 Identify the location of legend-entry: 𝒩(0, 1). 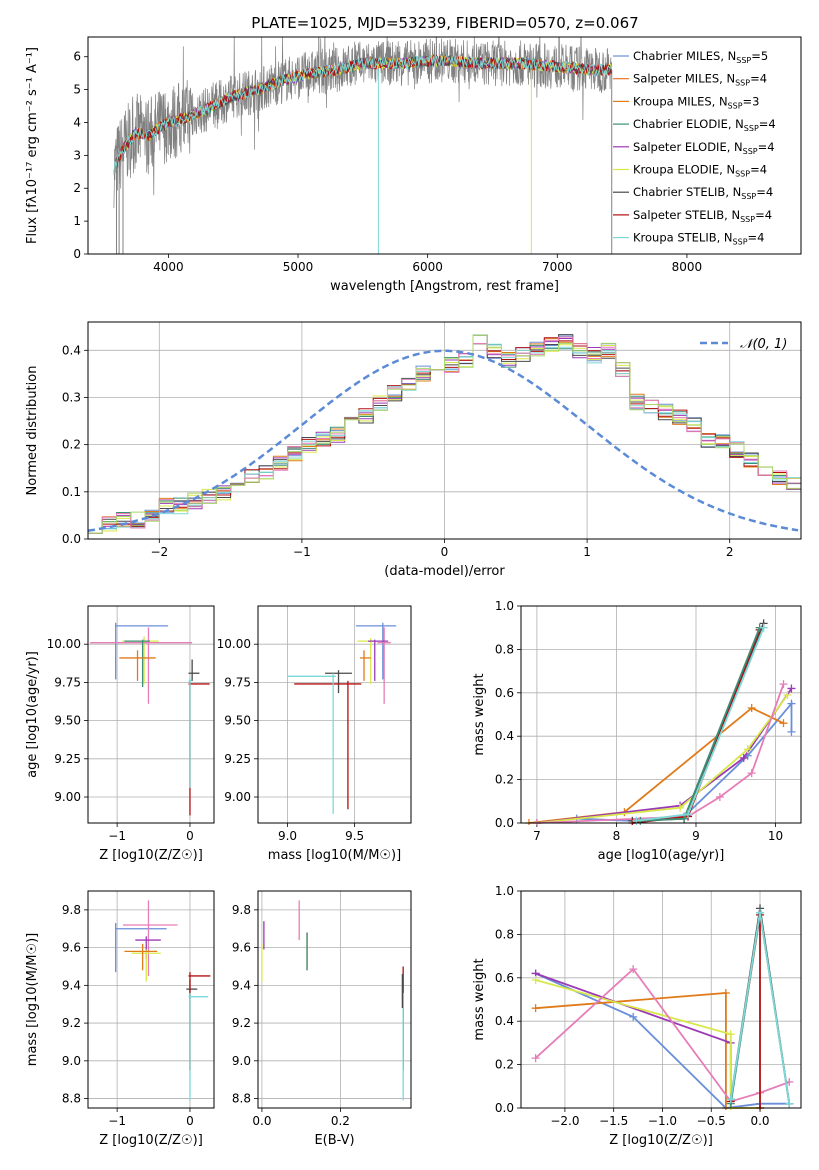
(763, 344).